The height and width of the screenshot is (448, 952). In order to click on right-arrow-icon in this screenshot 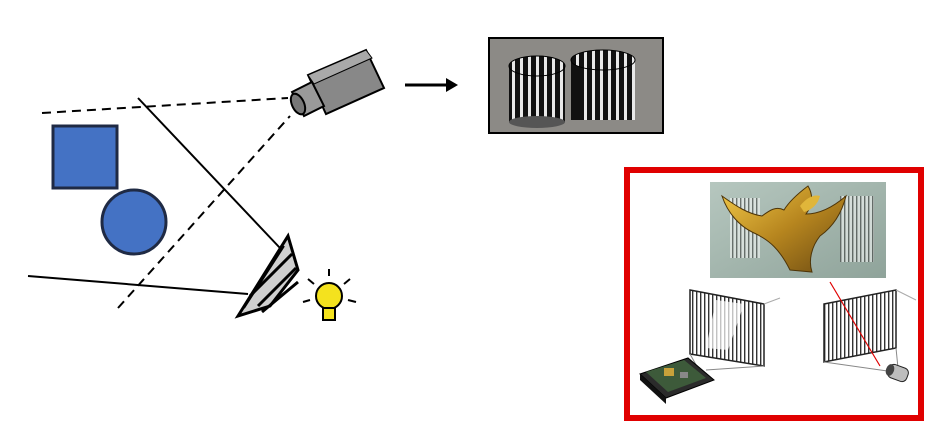, I will do `click(431, 85)`.